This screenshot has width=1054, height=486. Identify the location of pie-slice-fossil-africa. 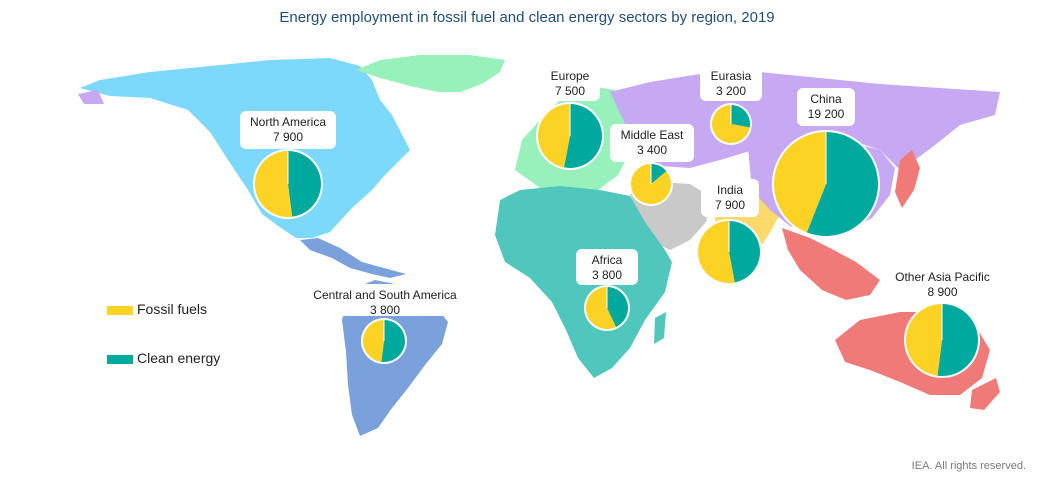
(600, 308).